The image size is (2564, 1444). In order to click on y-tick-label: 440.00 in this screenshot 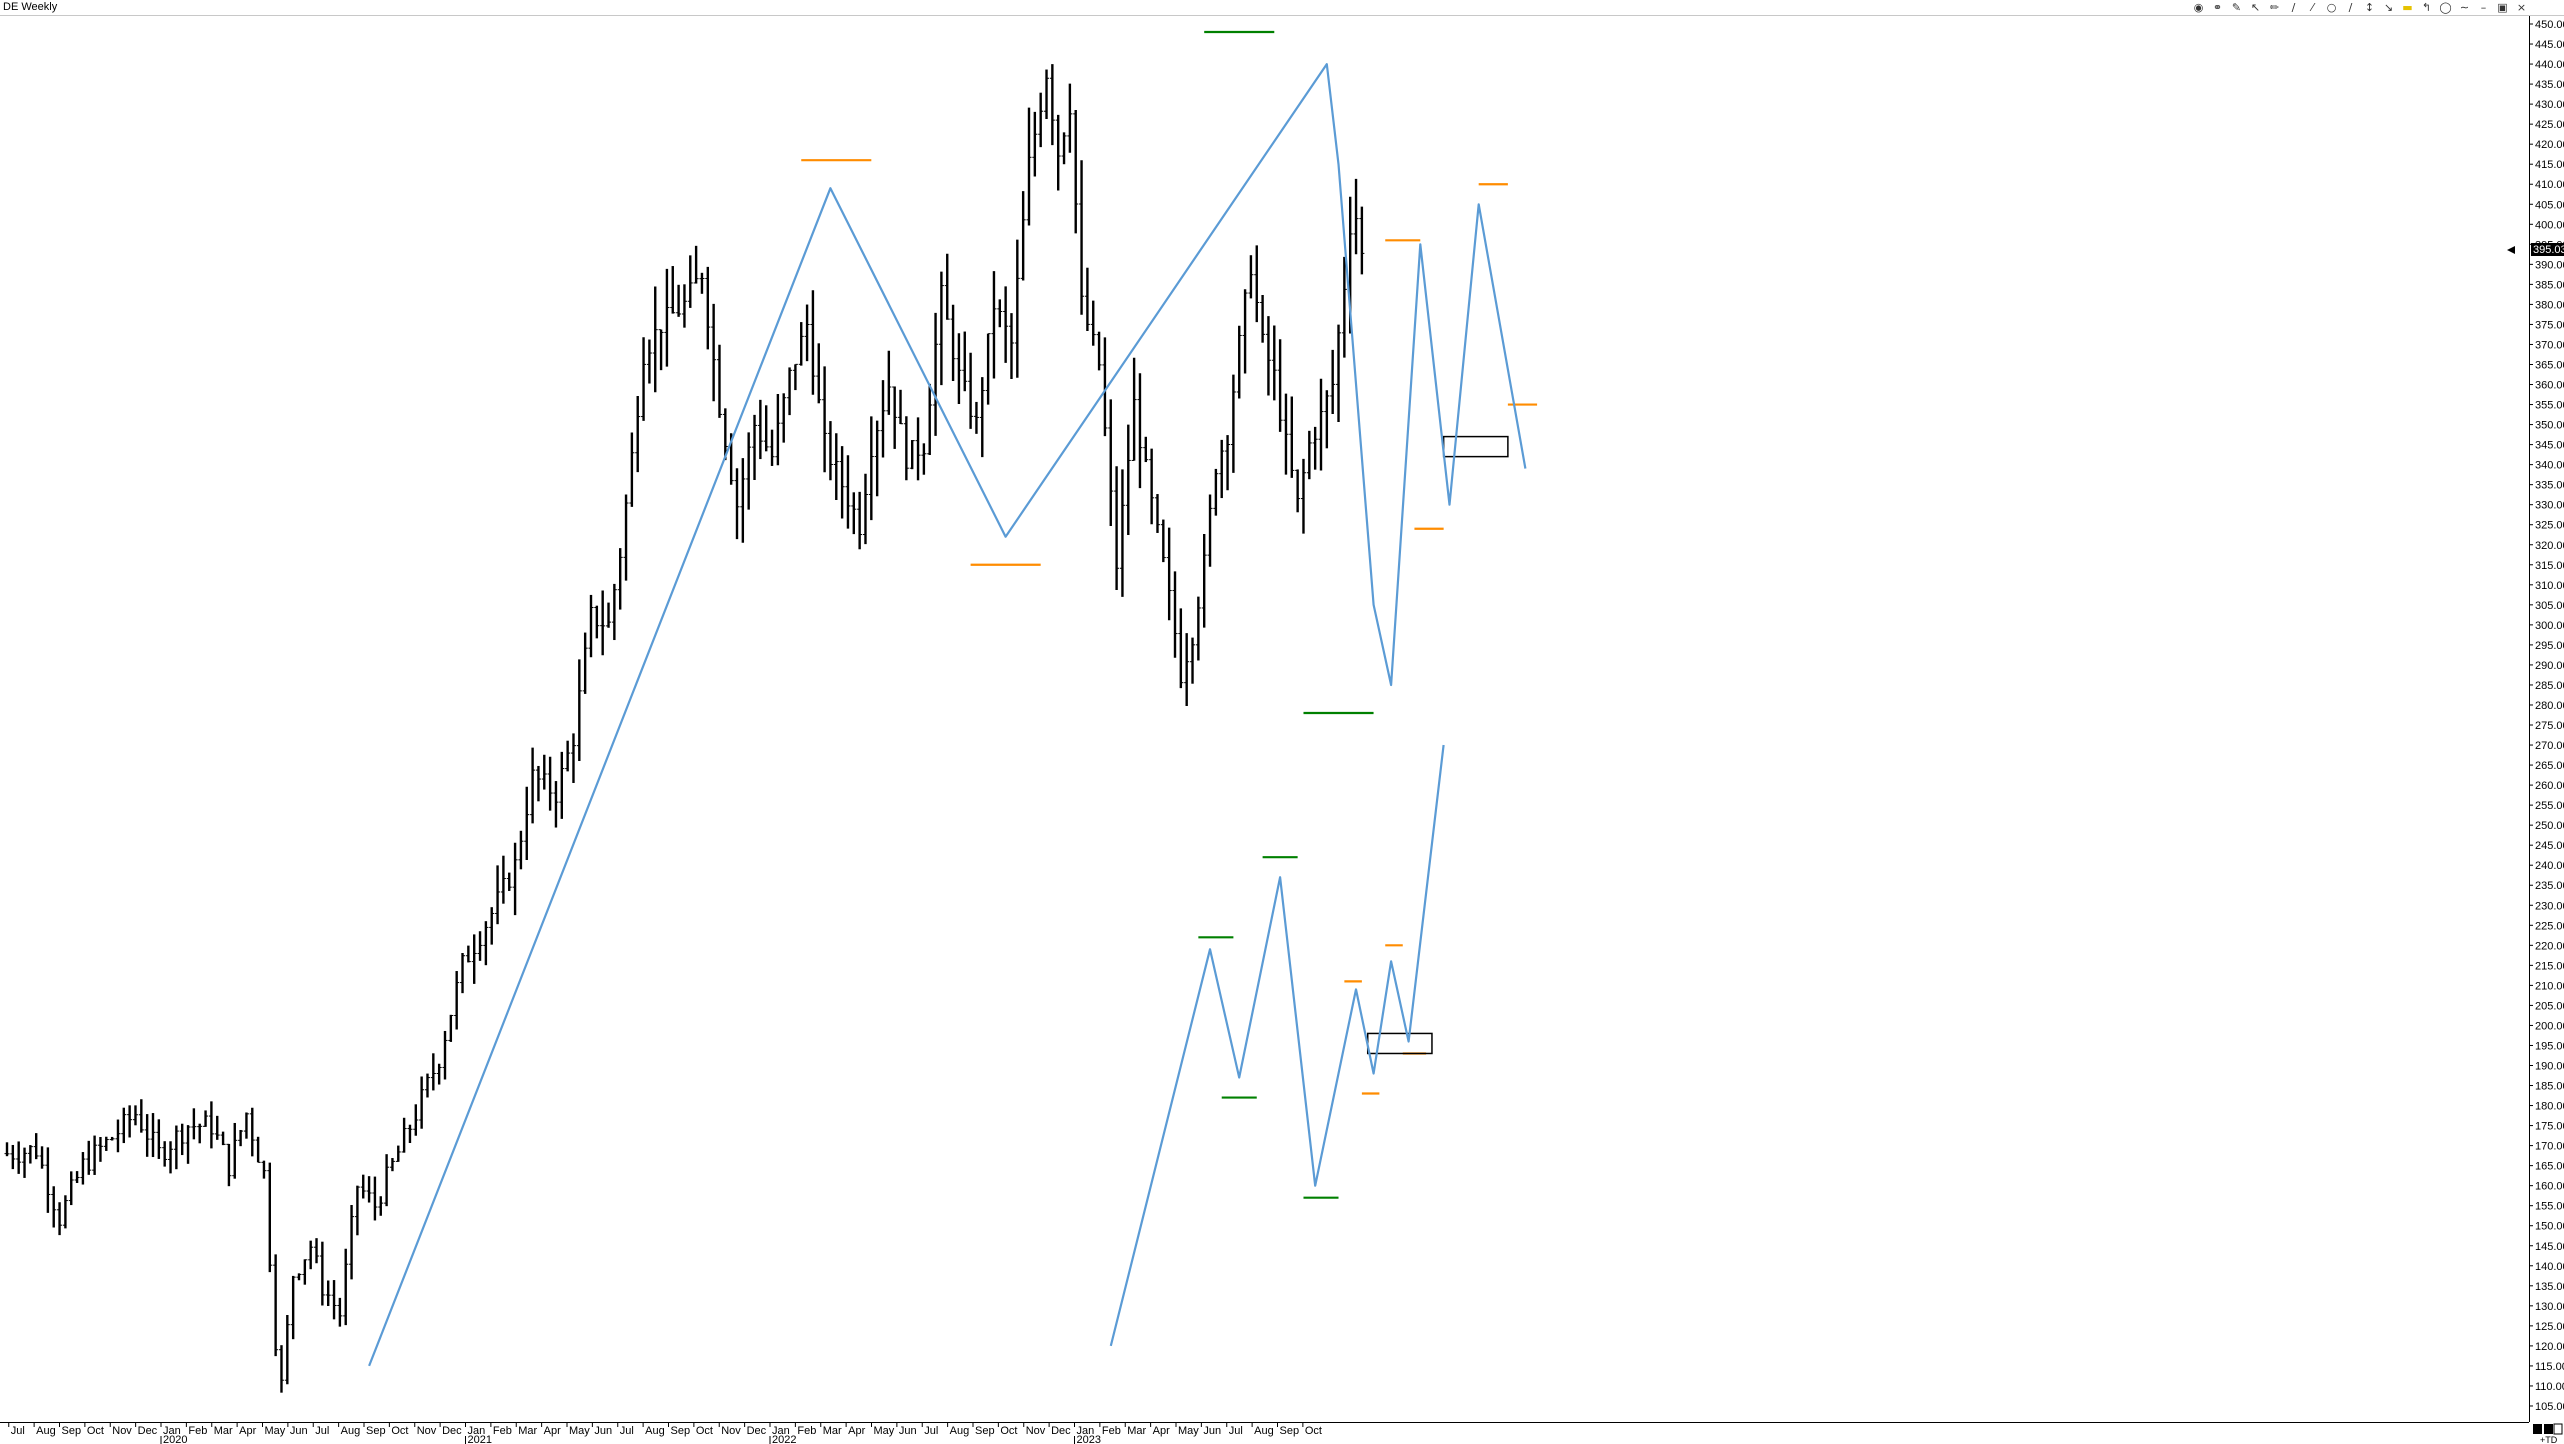, I will do `click(2549, 65)`.